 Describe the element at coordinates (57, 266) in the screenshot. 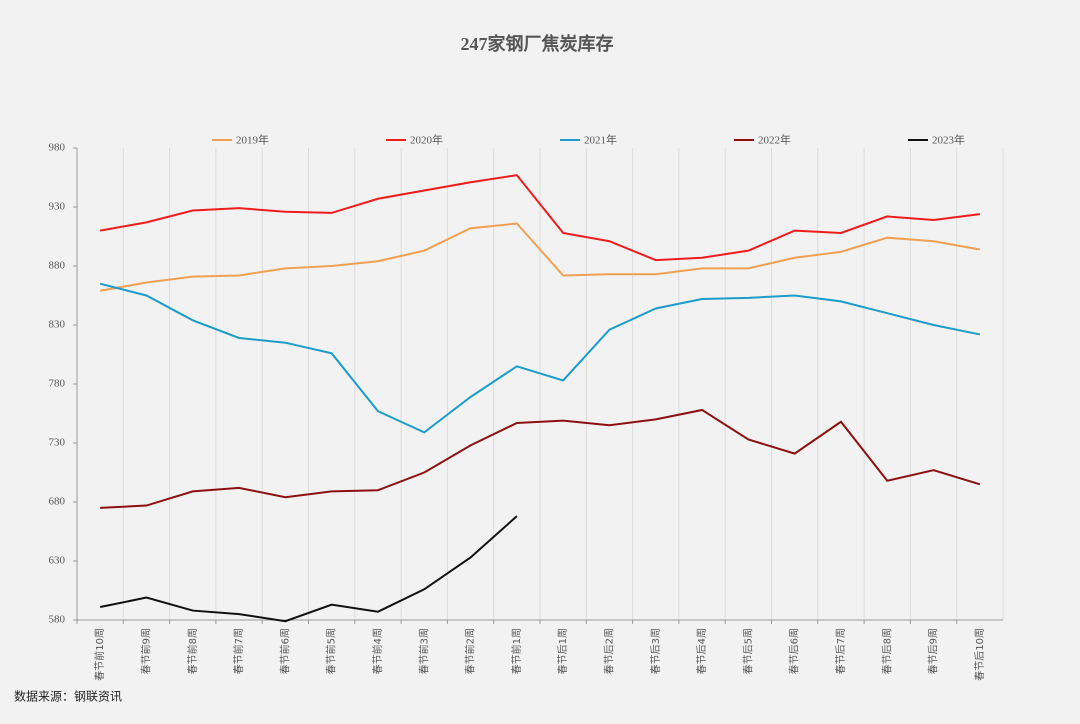

I see `y-tick-label: 880` at that location.